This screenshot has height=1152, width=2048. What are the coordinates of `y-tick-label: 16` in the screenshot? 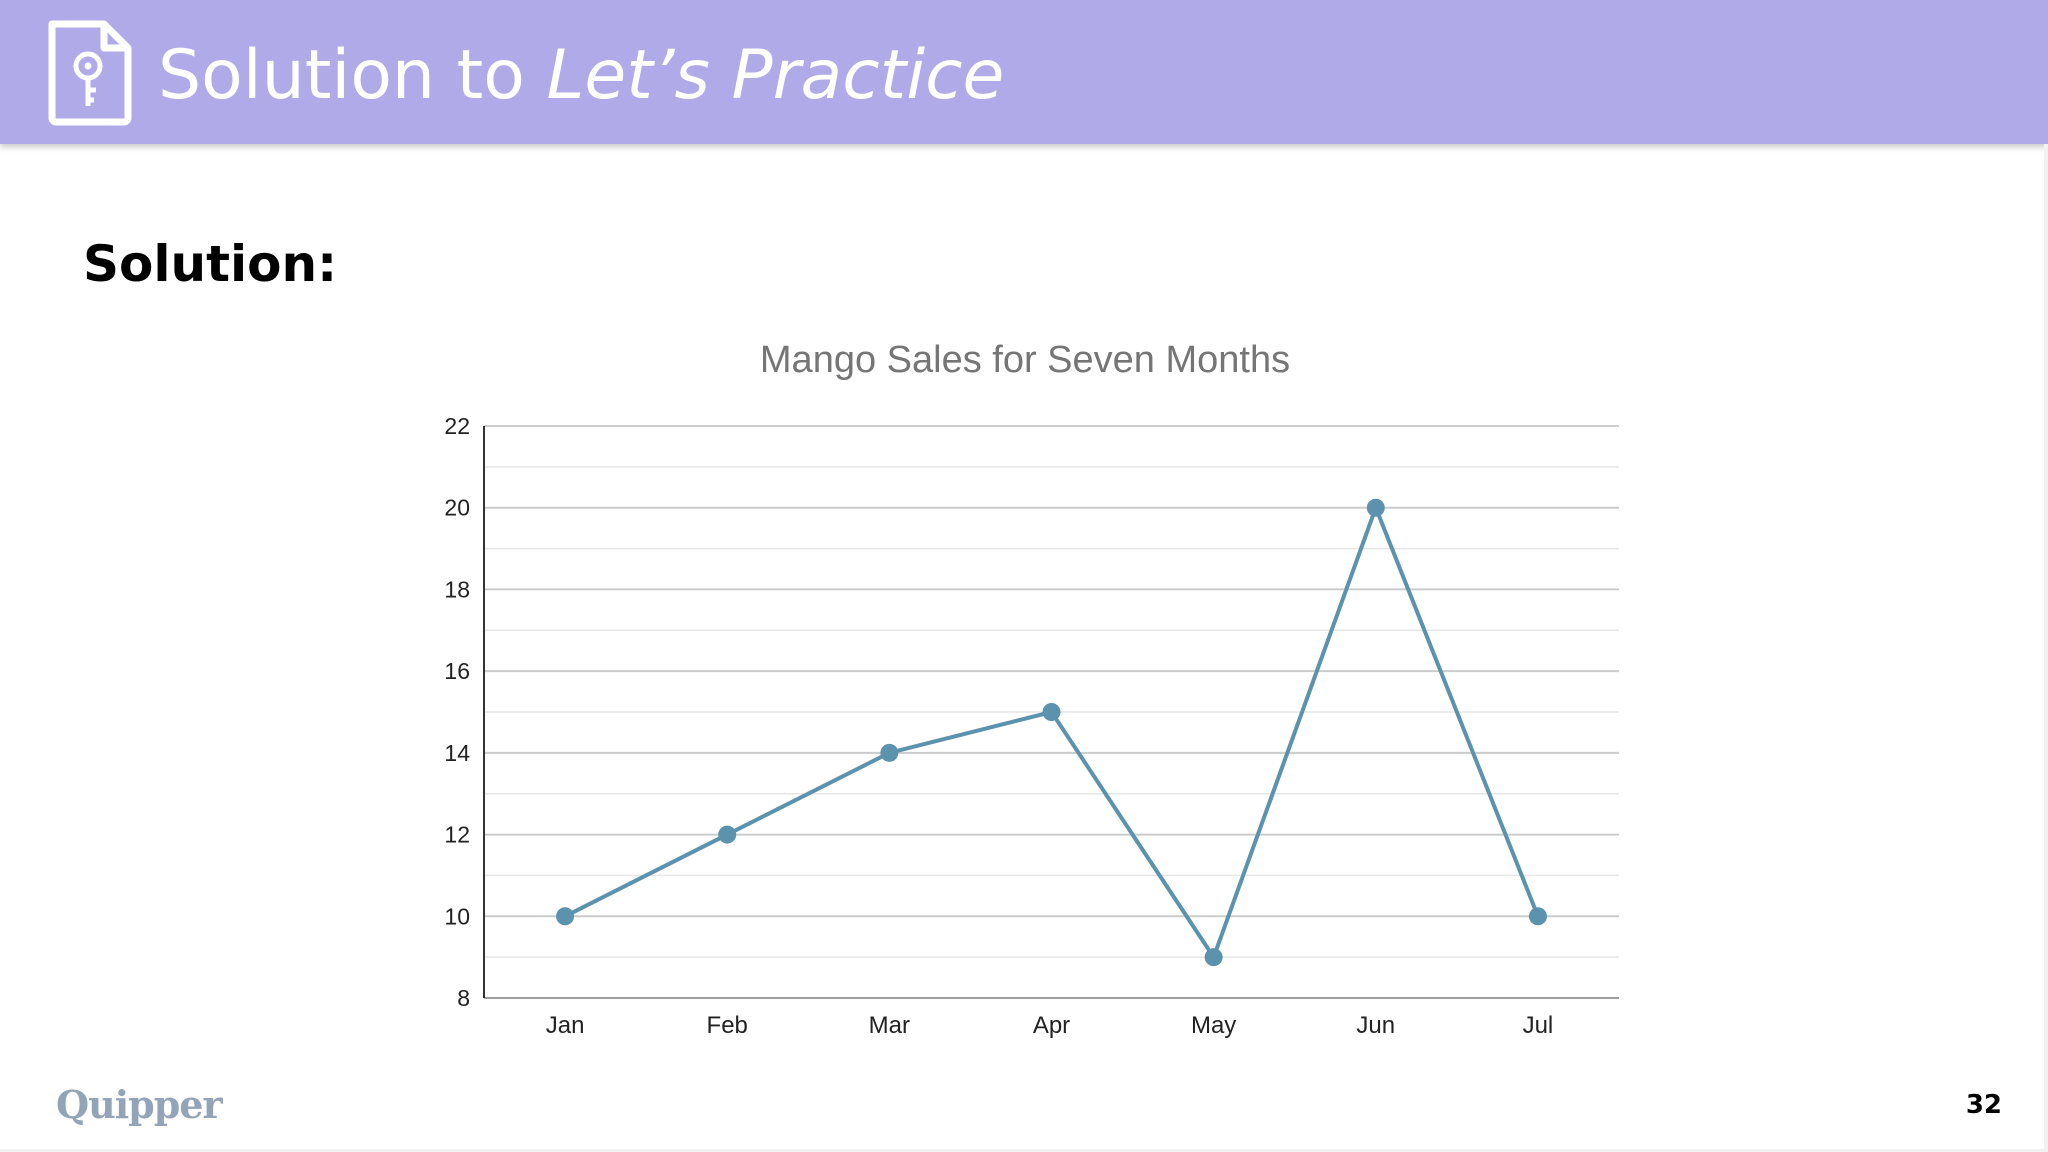 It's located at (457, 671).